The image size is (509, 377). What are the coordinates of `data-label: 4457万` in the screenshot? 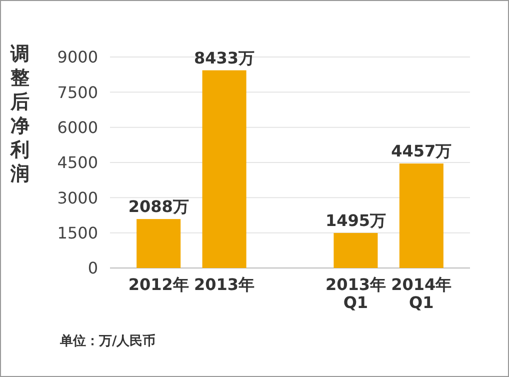 It's located at (421, 151).